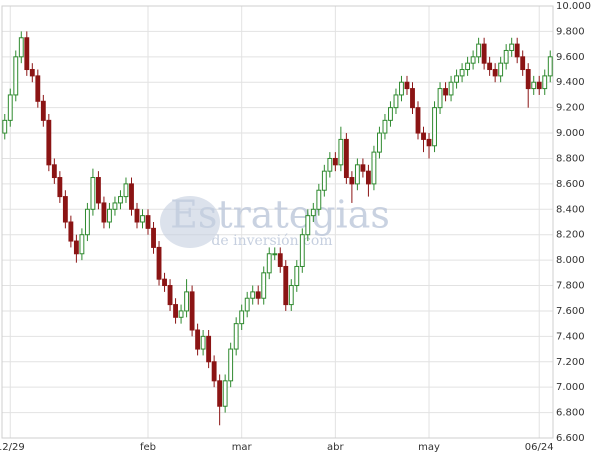  Describe the element at coordinates (271, 241) in the screenshot. I see `watermark-sub: de inversión.com` at that location.